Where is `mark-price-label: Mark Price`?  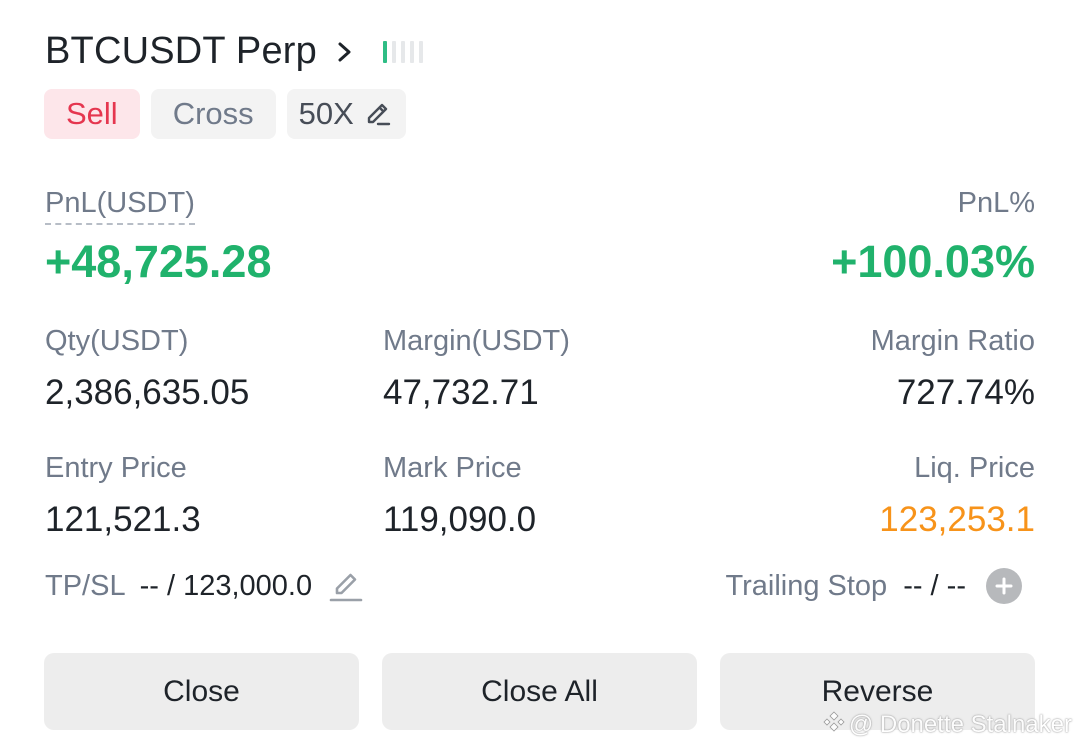
mark-price-label: Mark Price is located at coordinates (452, 468).